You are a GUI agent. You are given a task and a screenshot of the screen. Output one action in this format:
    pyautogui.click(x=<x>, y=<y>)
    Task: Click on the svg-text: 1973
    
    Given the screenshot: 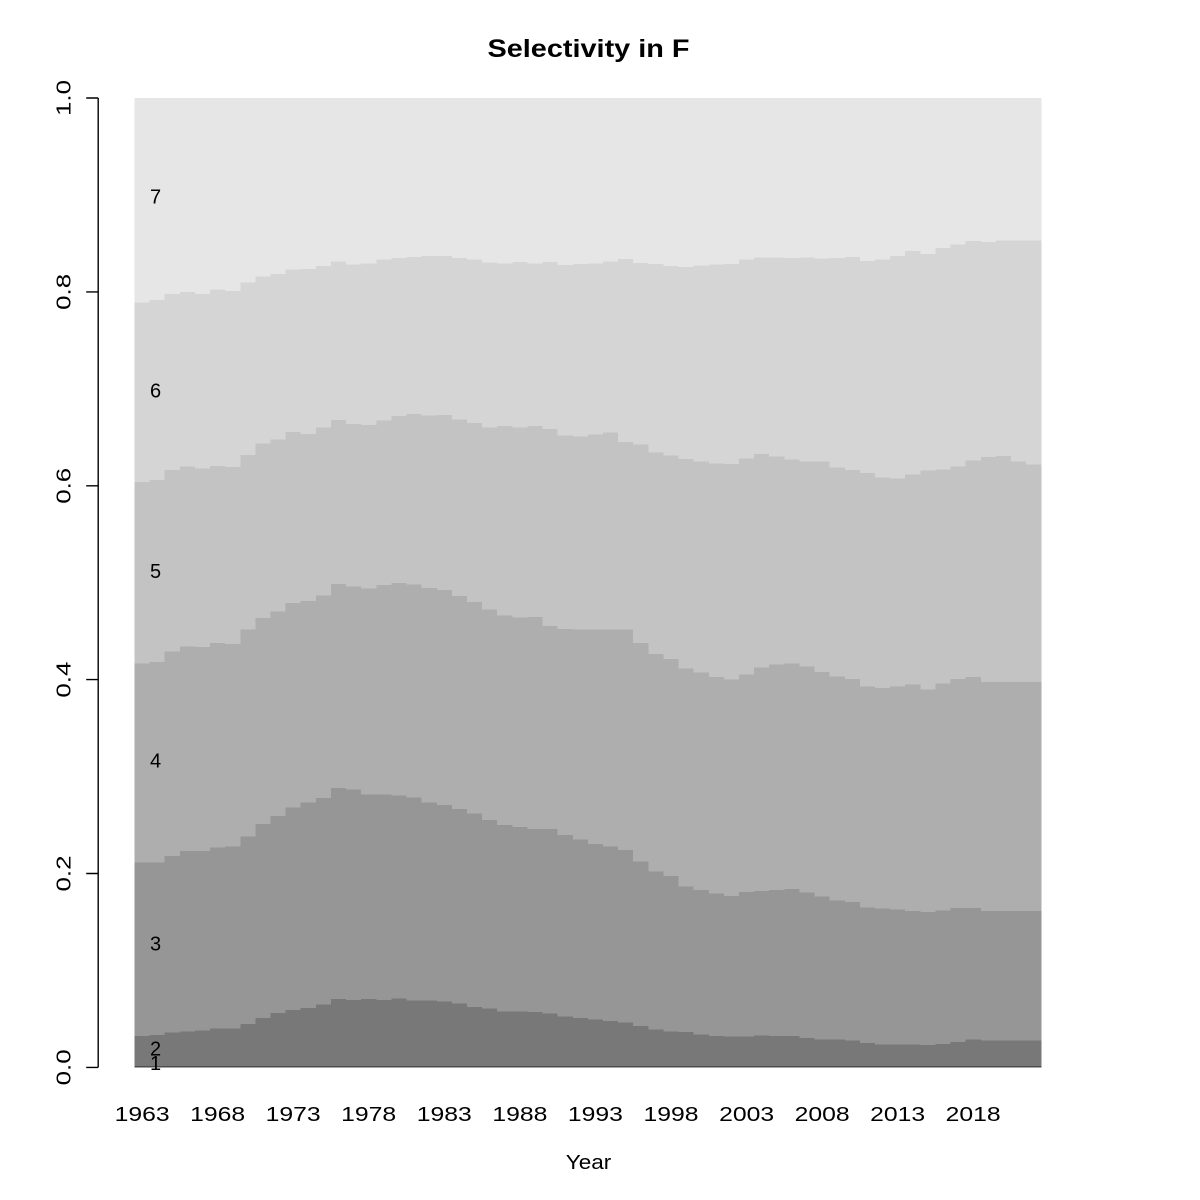 What is the action you would take?
    pyautogui.click(x=293, y=1115)
    